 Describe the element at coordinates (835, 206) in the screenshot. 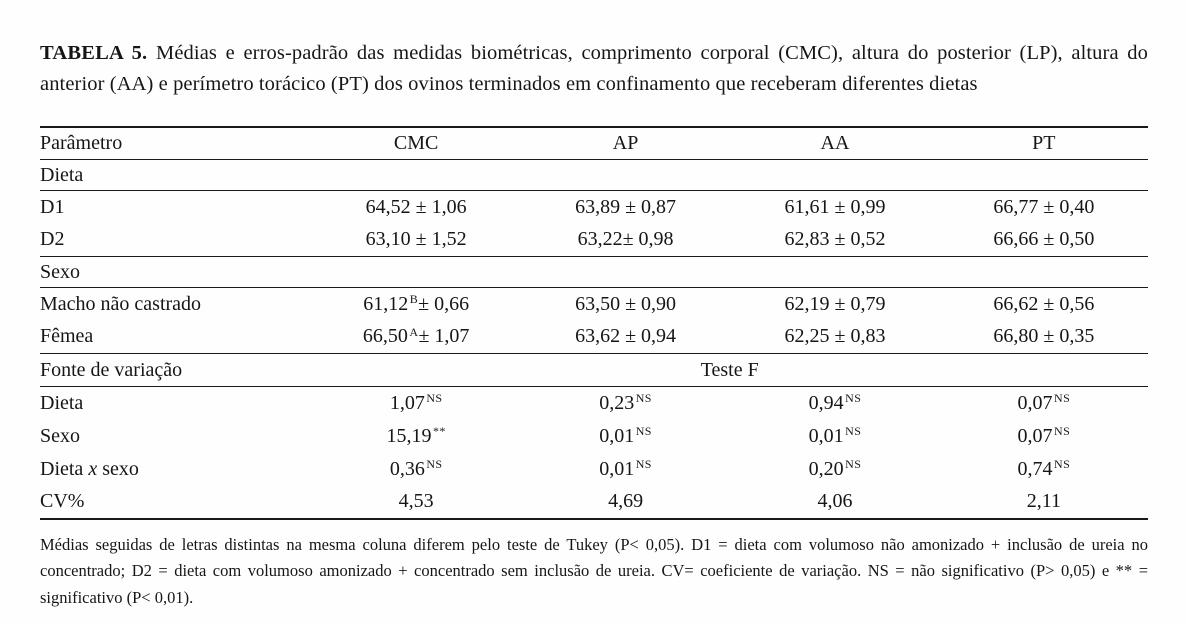

I see `cell-value: 61,61 ± 0,99` at that location.